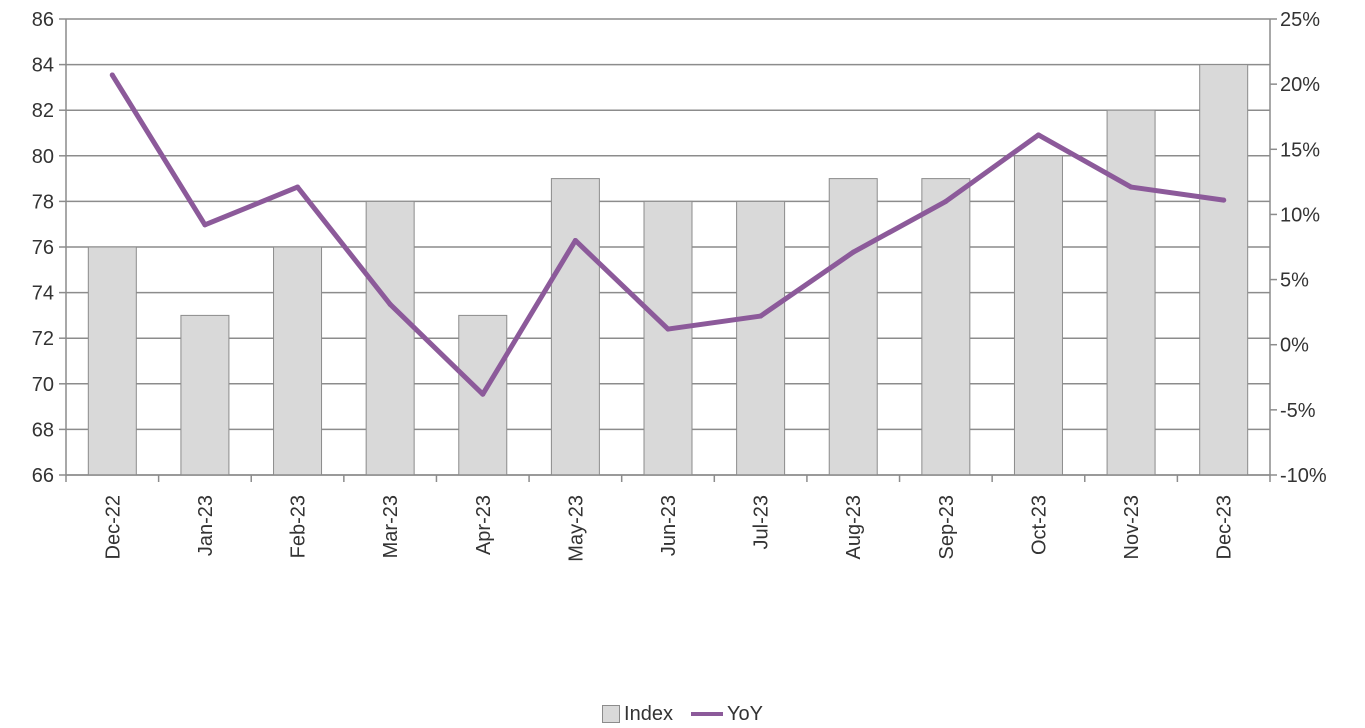 This screenshot has width=1365, height=728. Describe the element at coordinates (762, 522) in the screenshot. I see `x-tick-label: Jul-23` at that location.